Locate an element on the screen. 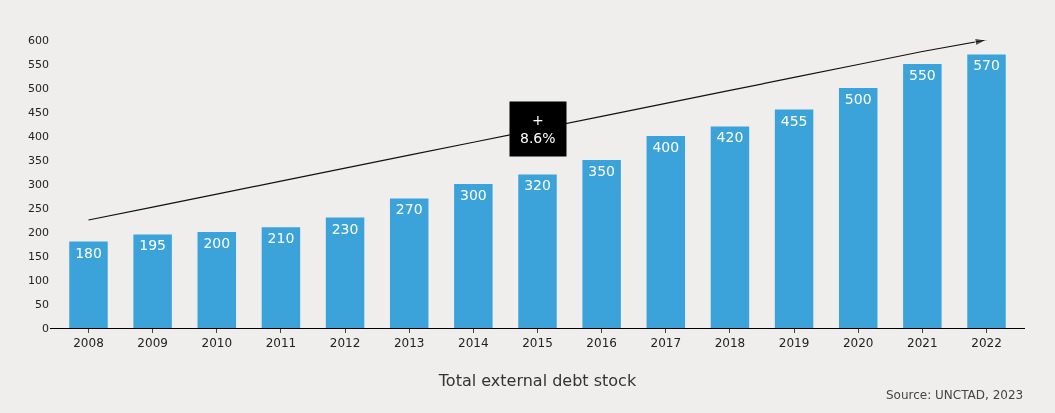 The width and height of the screenshot is (1055, 413). y-tick-label: 300 is located at coordinates (38, 184).